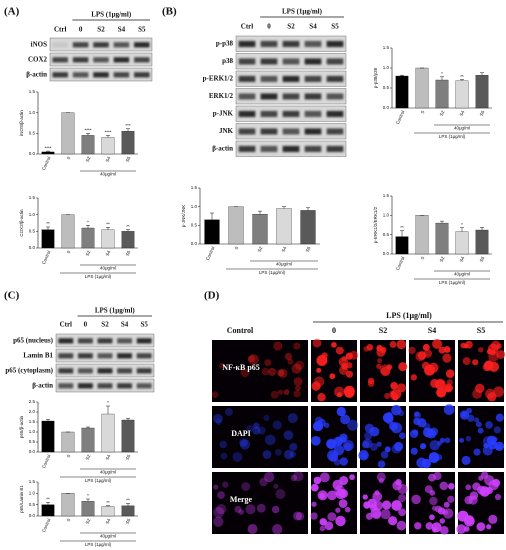 The image size is (506, 550). What do you see at coordinates (128, 125) in the screenshot?
I see `significance-label: ***` at bounding box center [128, 125].